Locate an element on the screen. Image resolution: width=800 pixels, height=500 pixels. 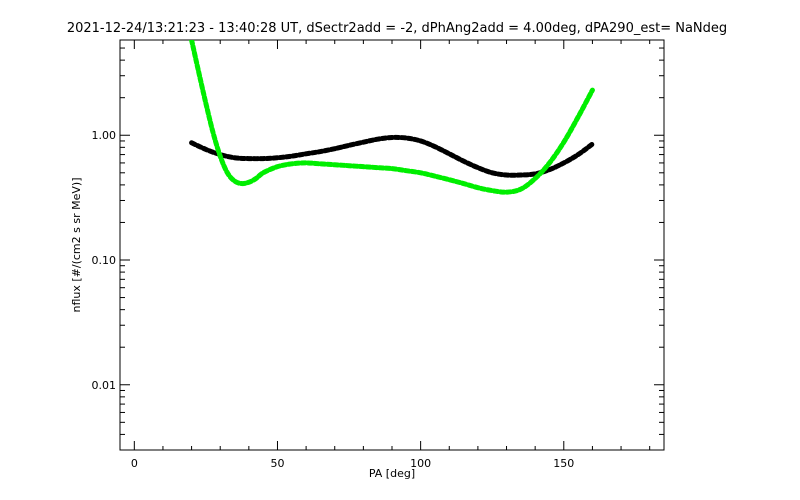
x-tick-label: 50 is located at coordinates (277, 463).